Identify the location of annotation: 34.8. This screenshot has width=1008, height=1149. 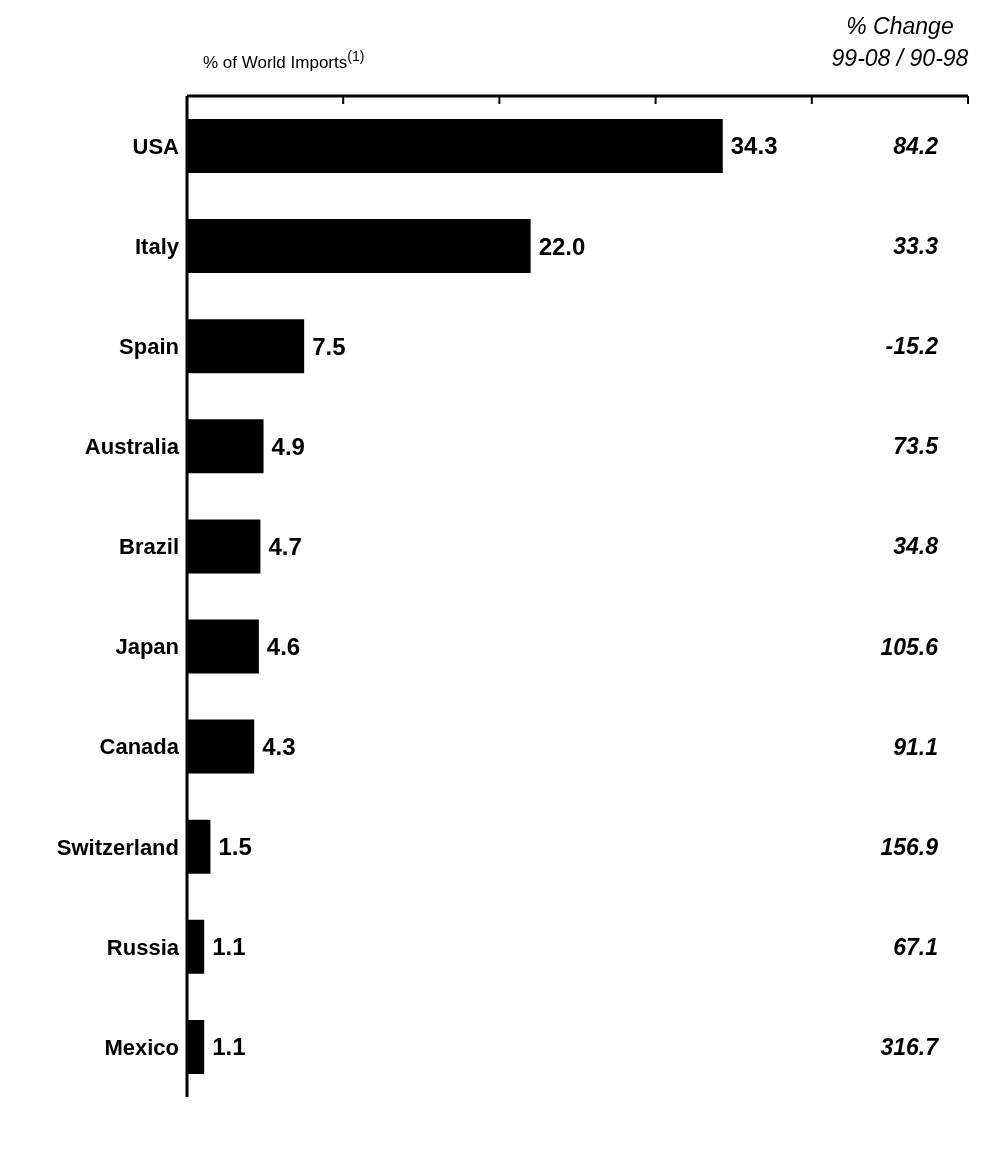
(916, 546).